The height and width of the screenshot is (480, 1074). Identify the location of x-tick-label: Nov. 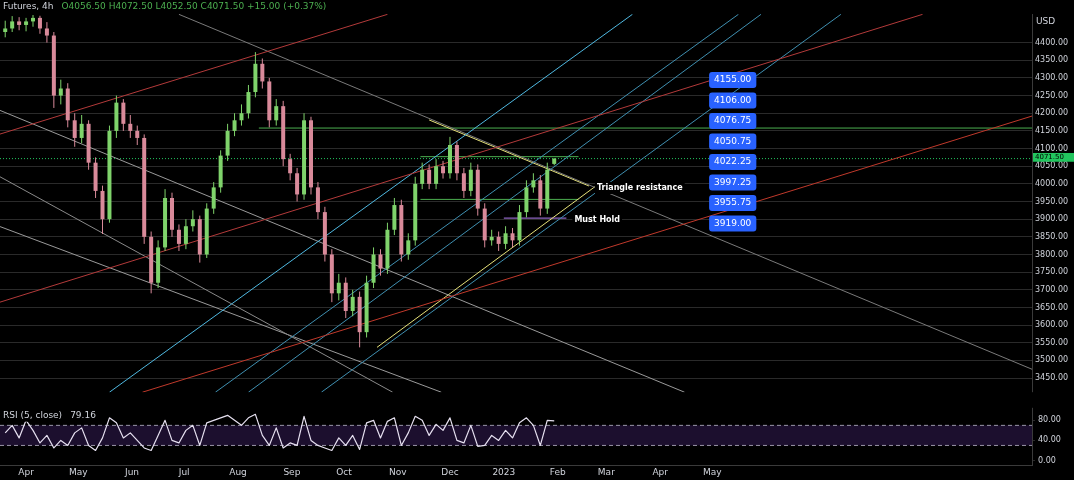
(398, 471).